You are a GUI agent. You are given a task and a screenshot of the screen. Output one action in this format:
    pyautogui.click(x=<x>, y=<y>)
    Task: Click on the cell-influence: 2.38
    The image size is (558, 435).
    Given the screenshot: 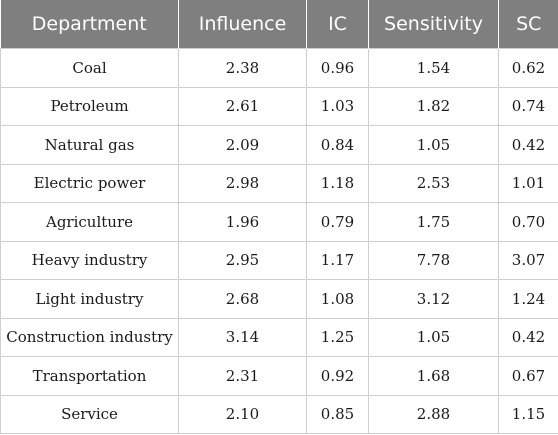 What is the action you would take?
    pyautogui.click(x=242, y=68)
    